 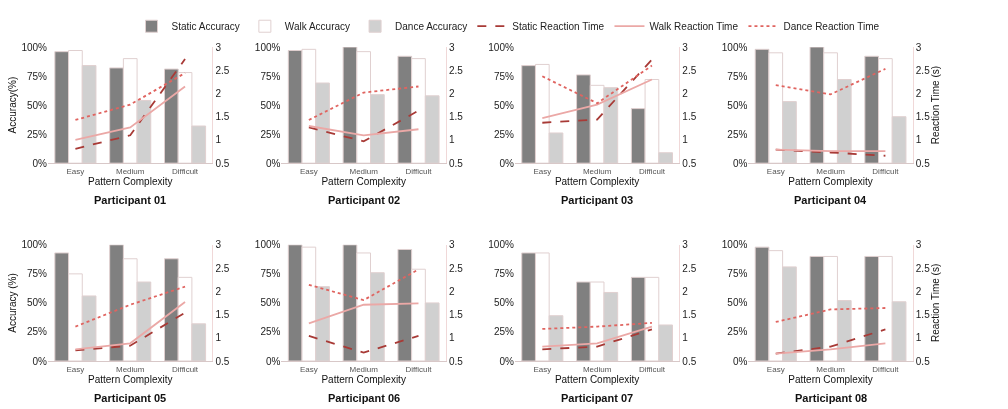 What do you see at coordinates (597, 398) in the screenshot?
I see `text: Participant 07` at bounding box center [597, 398].